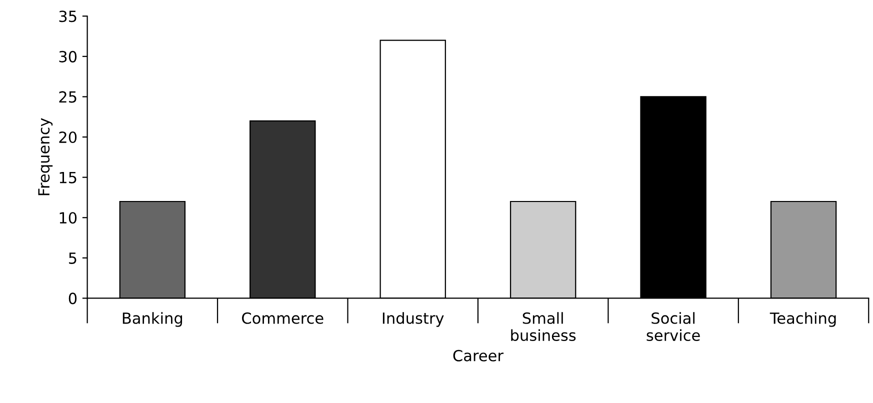 The height and width of the screenshot is (403, 873). Describe the element at coordinates (72, 298) in the screenshot. I see `y-tick-label: 0` at that location.